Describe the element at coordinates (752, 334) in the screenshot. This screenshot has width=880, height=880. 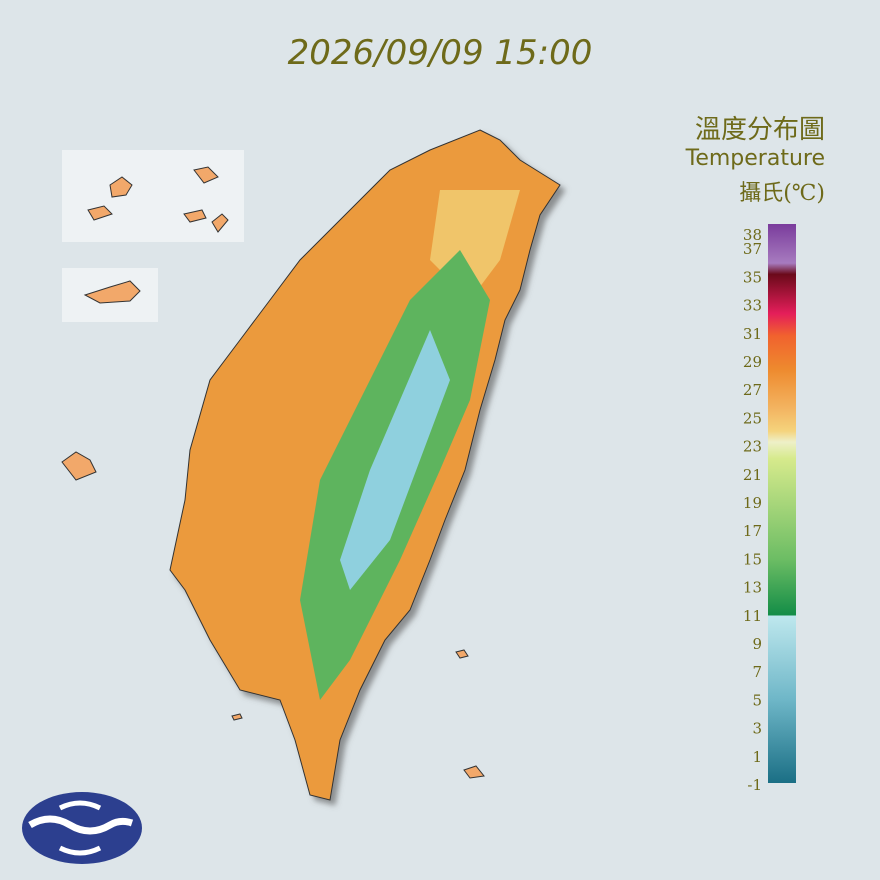
I see `tick-label: 31` at that location.